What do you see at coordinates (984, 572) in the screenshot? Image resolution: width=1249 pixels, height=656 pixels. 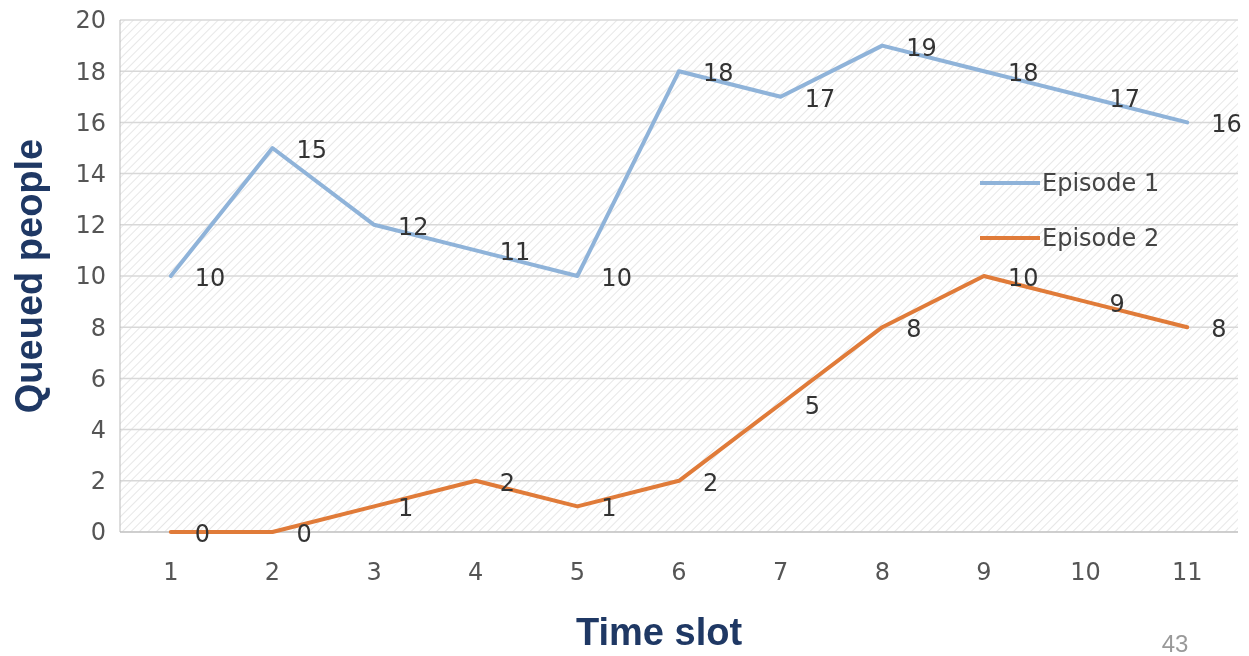 I see `x-tick-label: 9` at bounding box center [984, 572].